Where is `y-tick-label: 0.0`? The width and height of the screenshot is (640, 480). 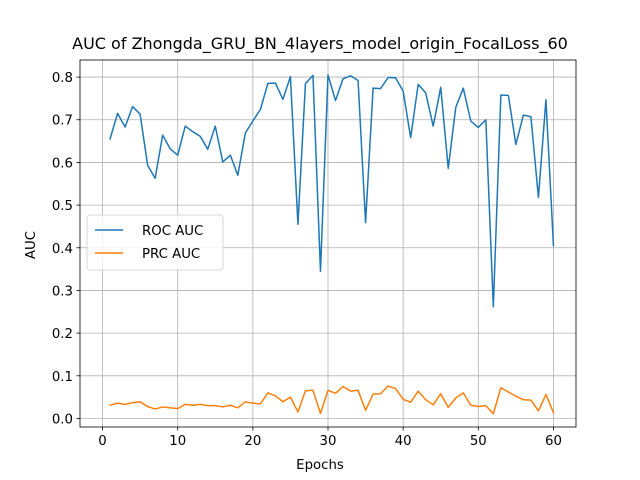
y-tick-label: 0.0 is located at coordinates (62, 419).